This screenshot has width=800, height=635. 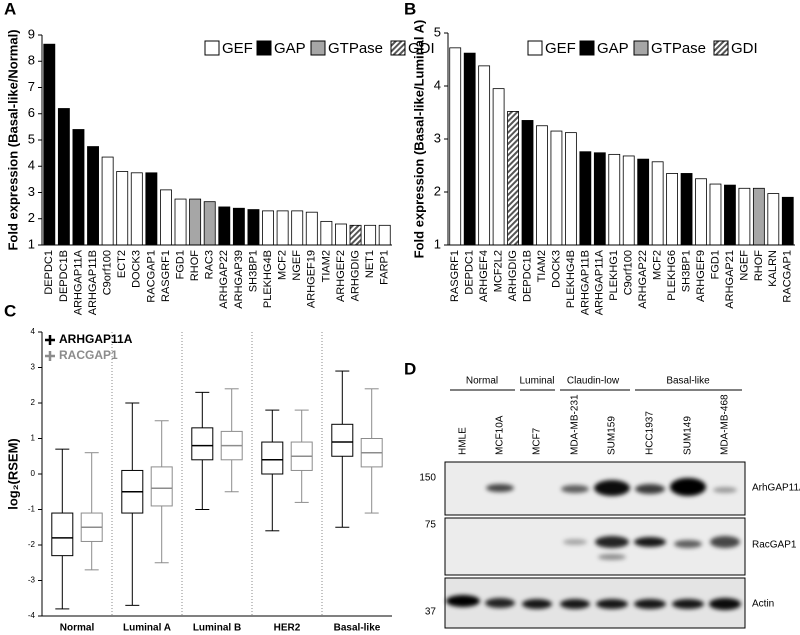 What do you see at coordinates (482, 381) in the screenshot?
I see `group-label: Normal` at bounding box center [482, 381].